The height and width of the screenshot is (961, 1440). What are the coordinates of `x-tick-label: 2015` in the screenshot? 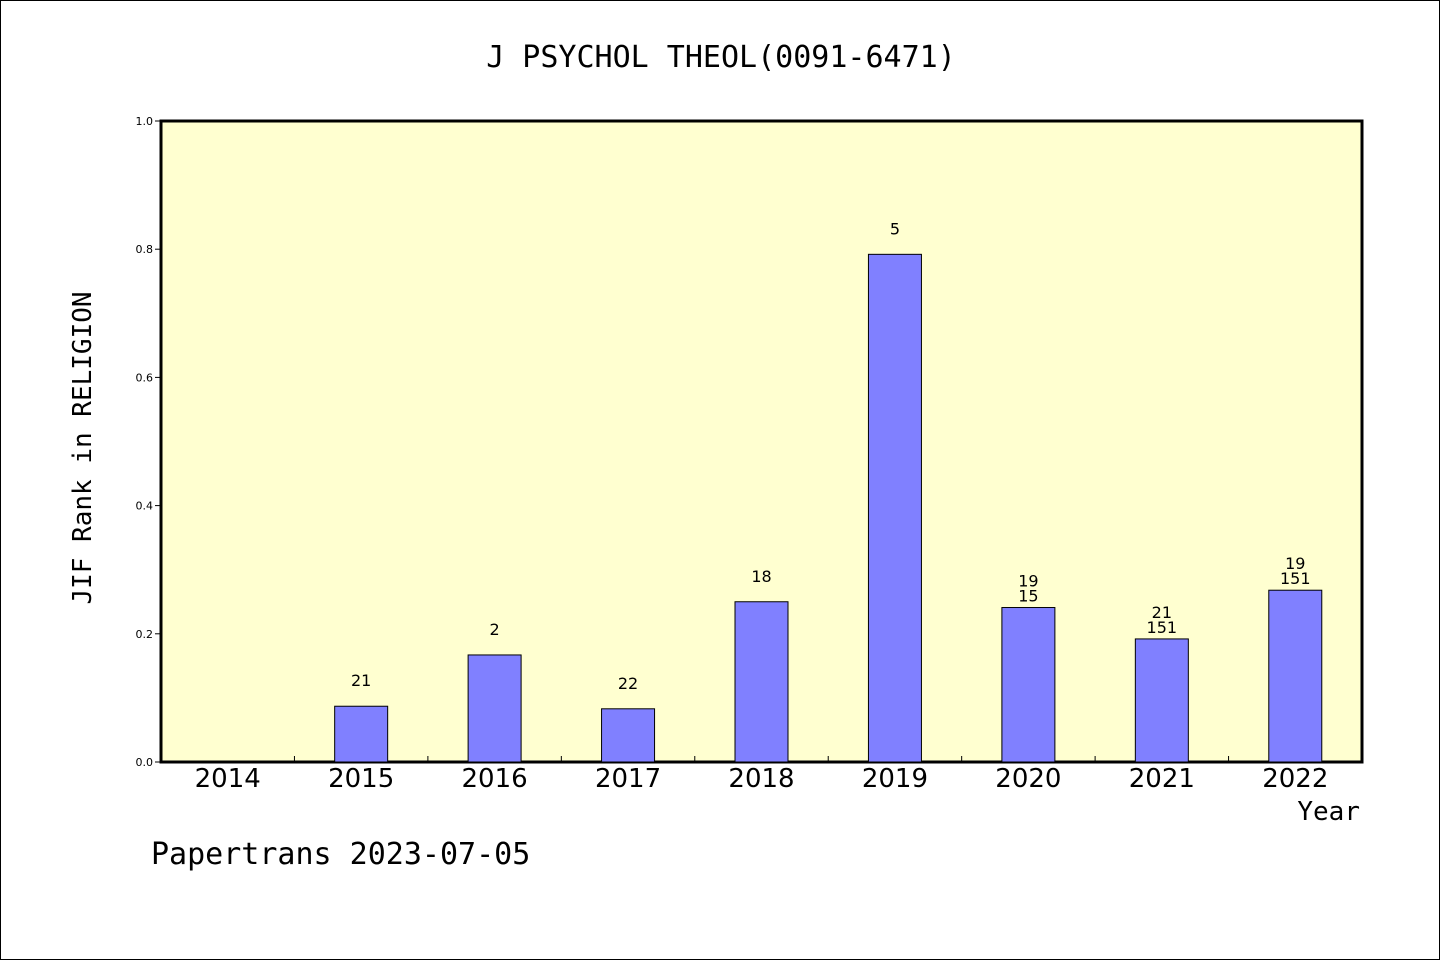 It's located at (361, 779).